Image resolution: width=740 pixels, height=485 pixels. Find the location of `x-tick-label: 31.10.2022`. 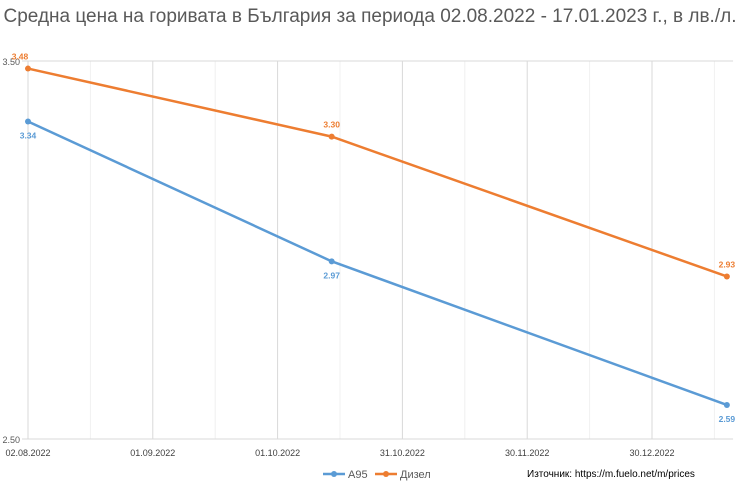

x-tick-label: 31.10.2022 is located at coordinates (402, 453).